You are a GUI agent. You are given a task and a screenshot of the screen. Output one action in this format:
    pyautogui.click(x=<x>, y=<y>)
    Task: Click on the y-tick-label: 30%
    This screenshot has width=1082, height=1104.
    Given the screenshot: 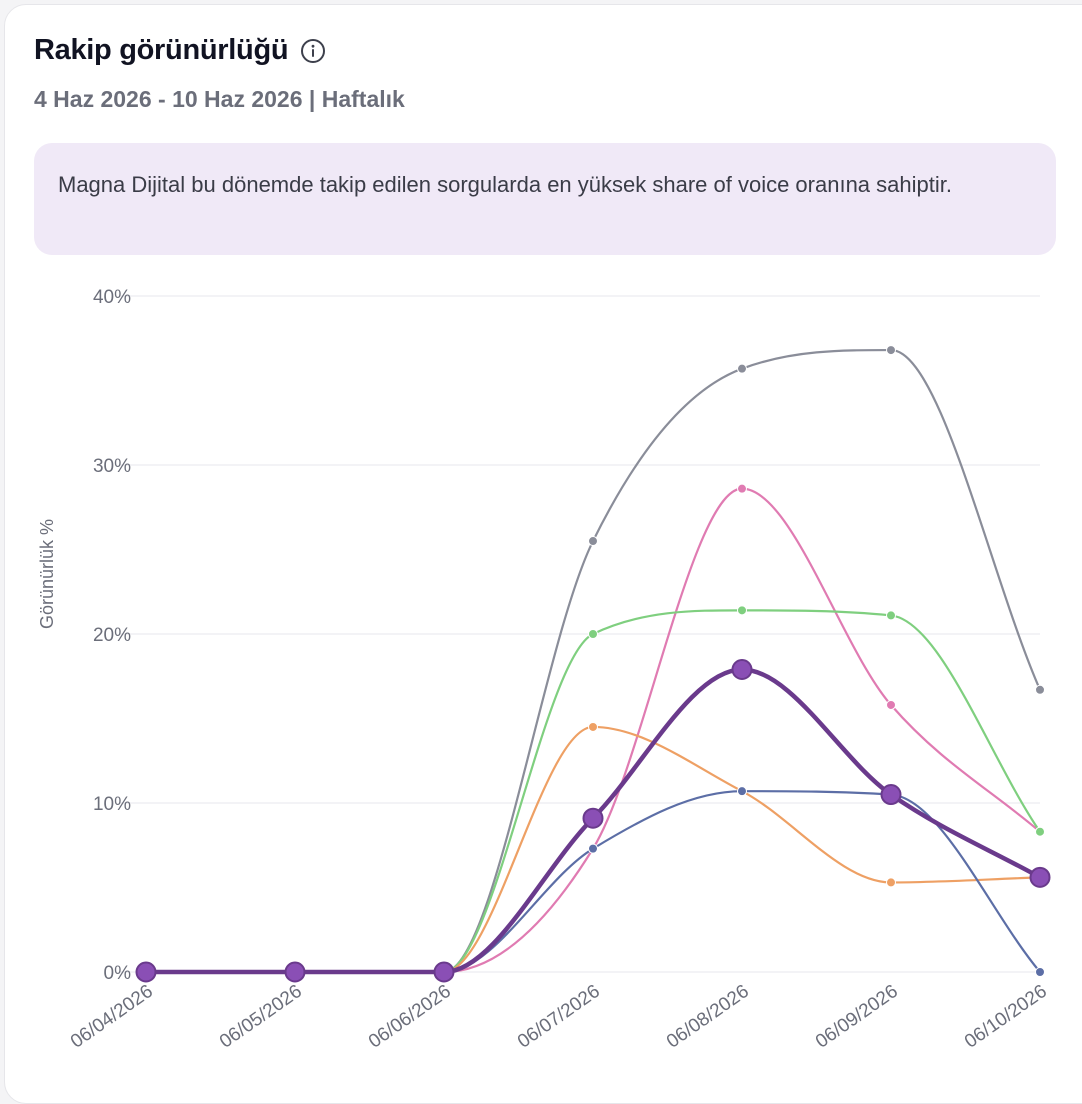 What is the action you would take?
    pyautogui.click(x=112, y=466)
    